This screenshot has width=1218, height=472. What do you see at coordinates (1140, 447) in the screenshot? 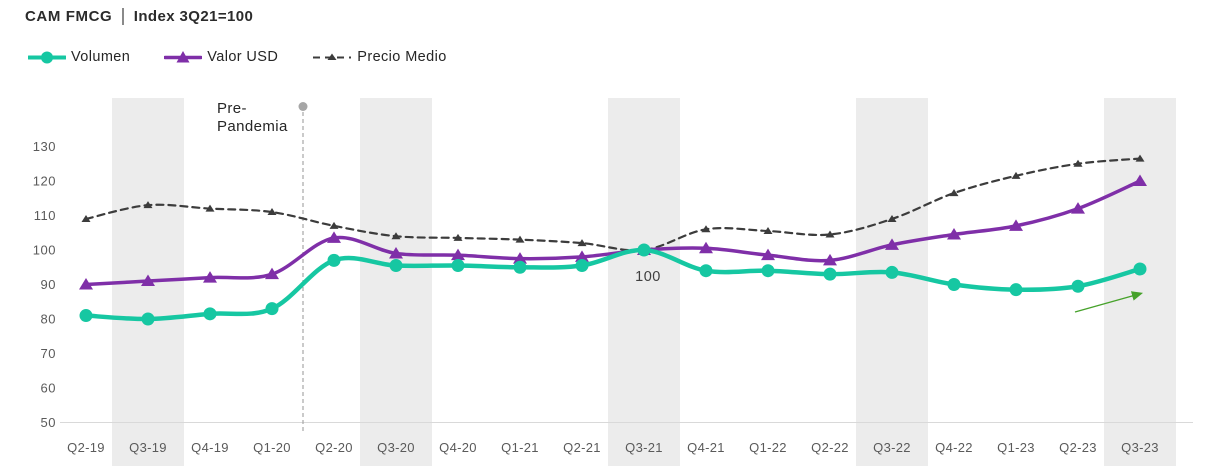
I see `x-axis-label: Q3-23` at bounding box center [1140, 447].